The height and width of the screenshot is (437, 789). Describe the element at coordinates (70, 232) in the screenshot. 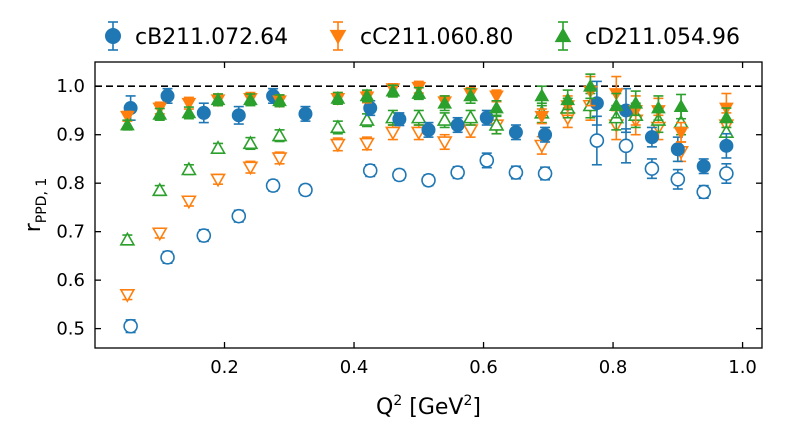

I see `y-tick-label: 0.7` at that location.